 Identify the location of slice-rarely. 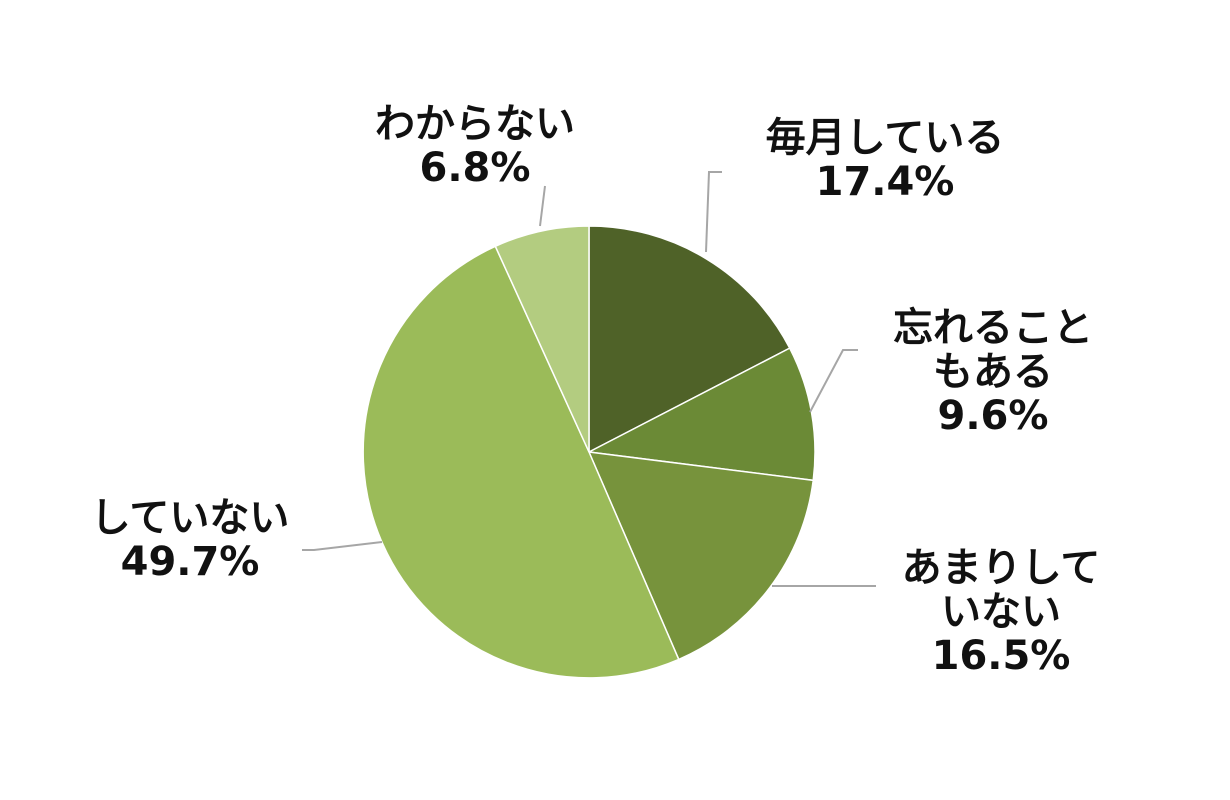
(701, 556).